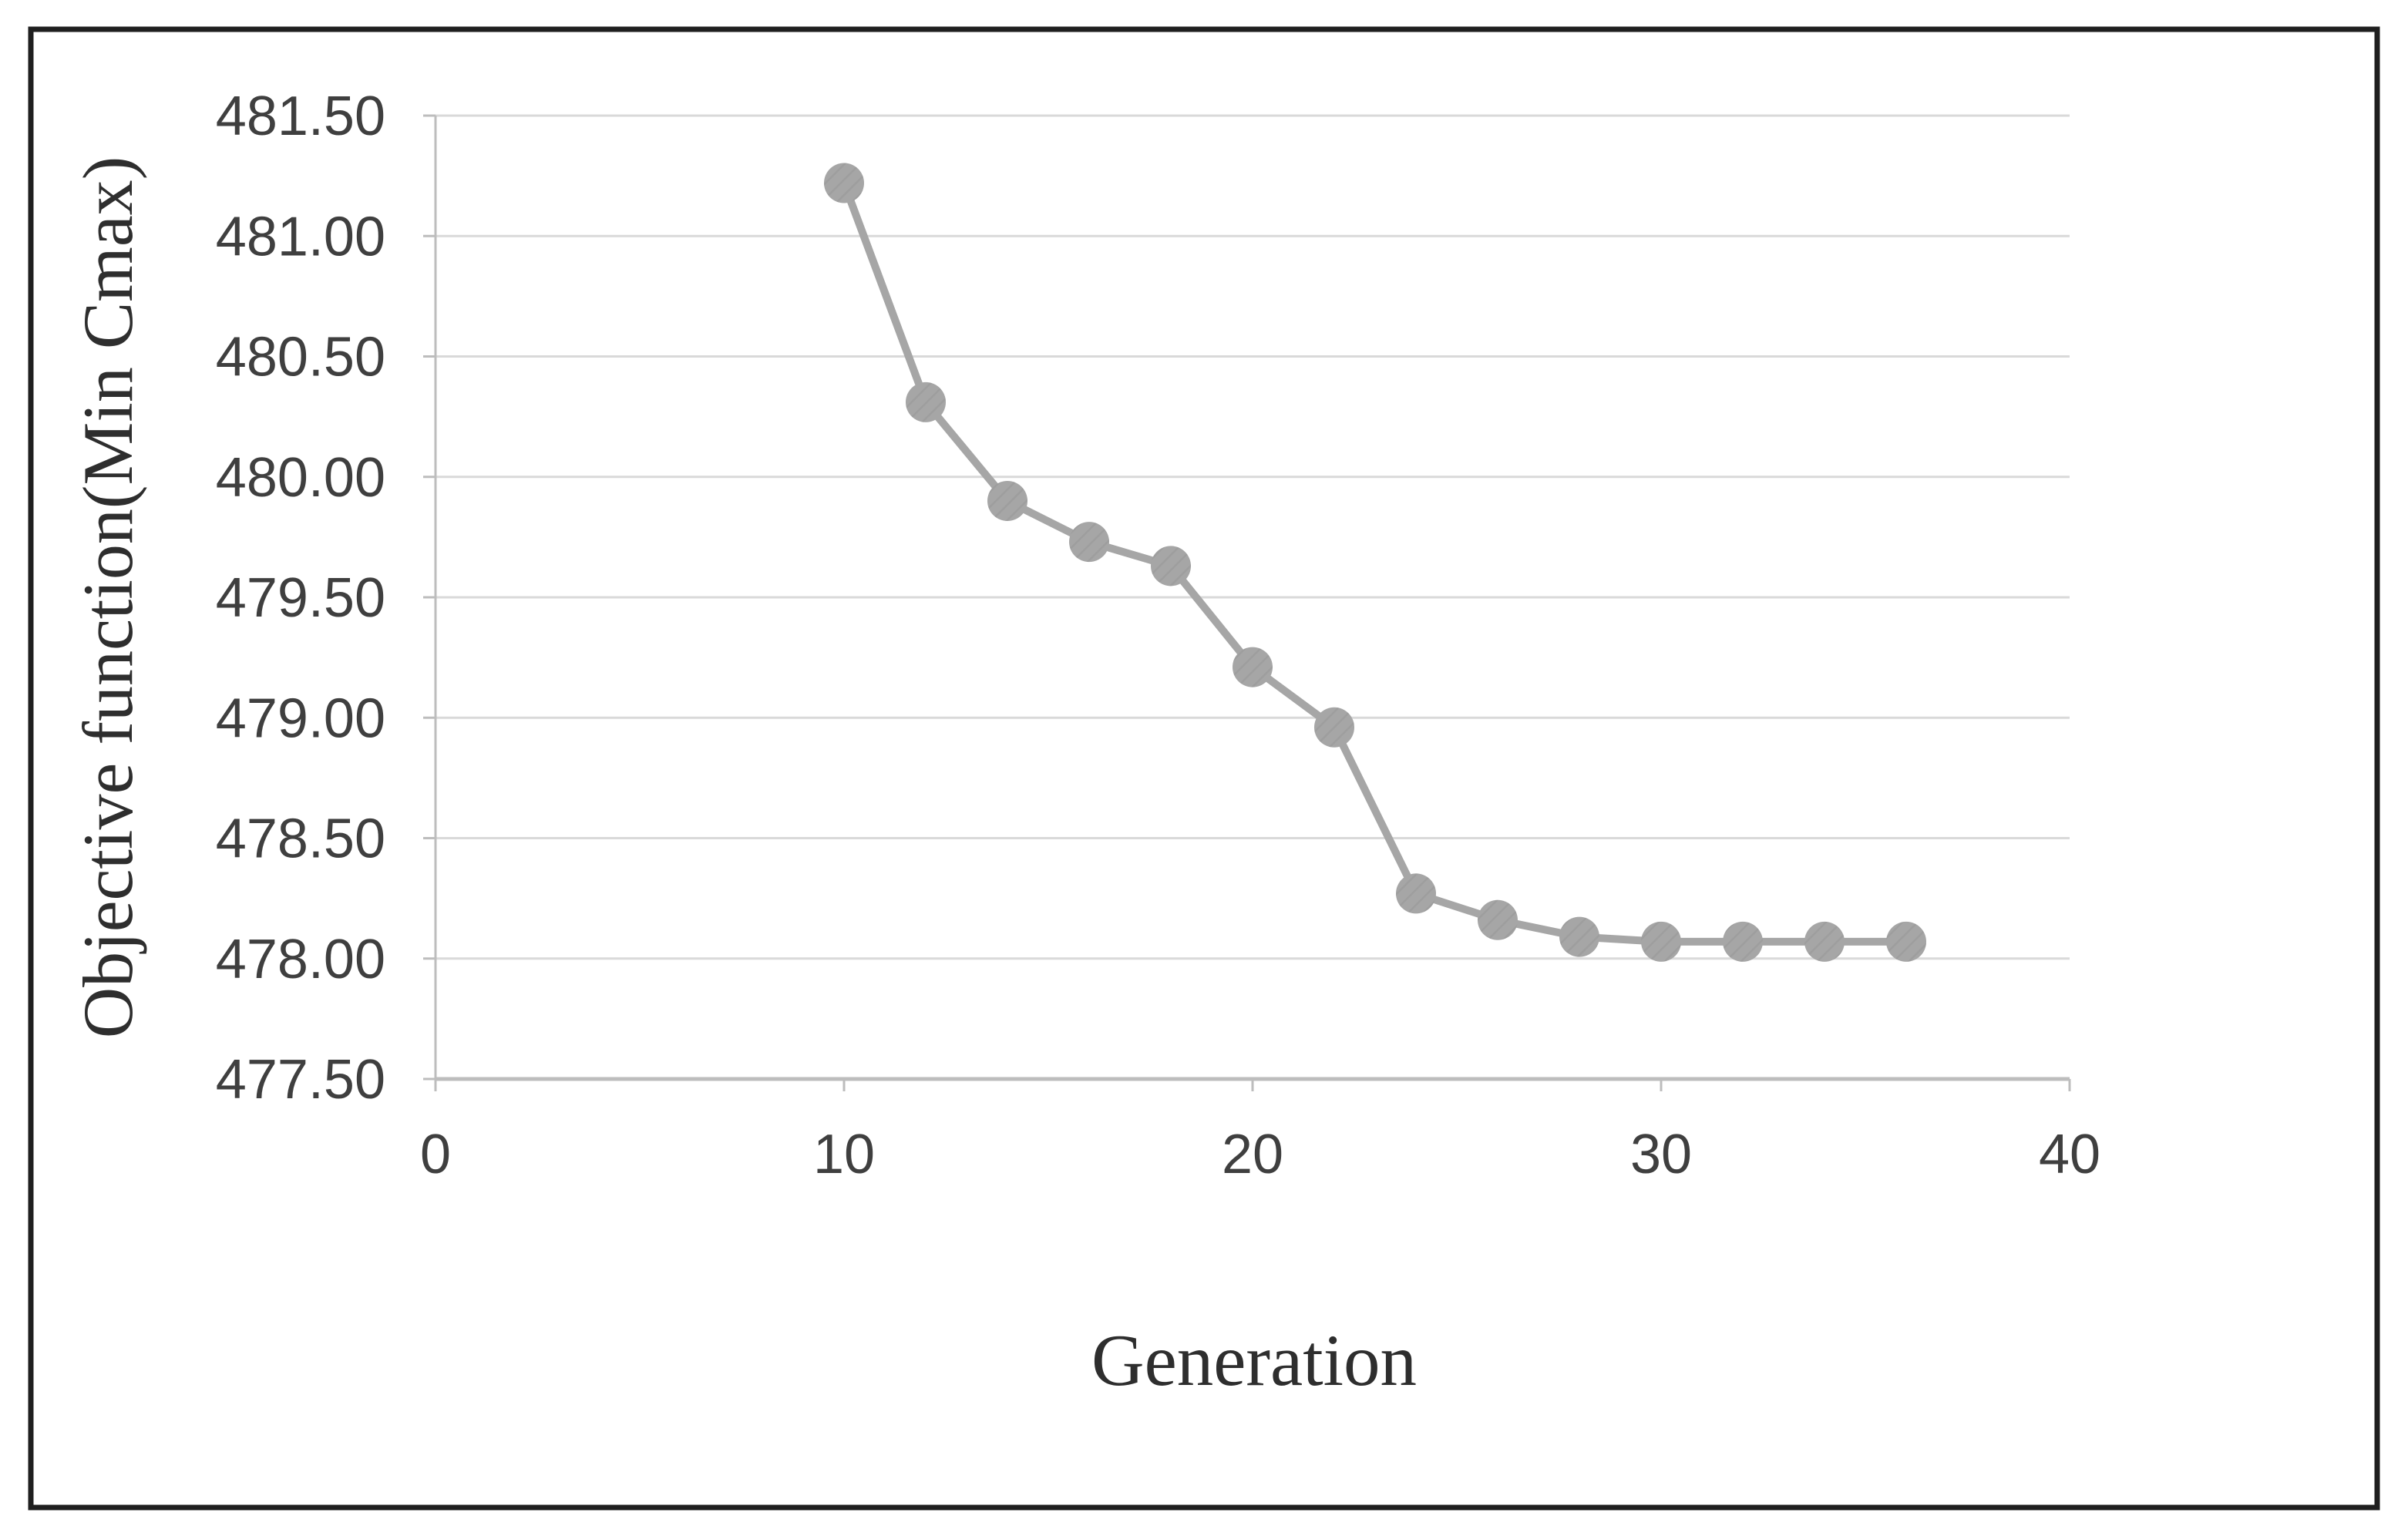  I want to click on x-tick-label: 20, so click(1252, 1154).